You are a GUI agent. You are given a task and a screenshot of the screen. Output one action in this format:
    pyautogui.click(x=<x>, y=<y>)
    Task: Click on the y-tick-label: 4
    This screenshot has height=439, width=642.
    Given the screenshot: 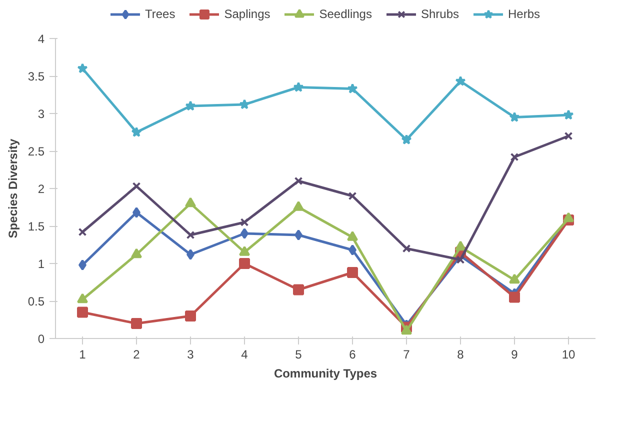 What is the action you would take?
    pyautogui.click(x=41, y=39)
    